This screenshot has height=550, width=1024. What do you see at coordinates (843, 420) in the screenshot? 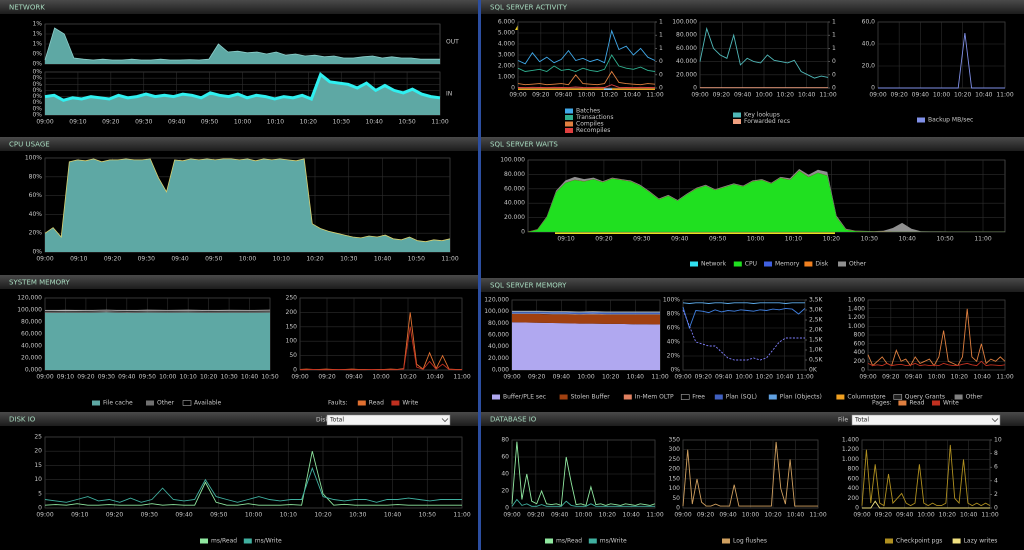
I see `select-label: File` at bounding box center [843, 420].